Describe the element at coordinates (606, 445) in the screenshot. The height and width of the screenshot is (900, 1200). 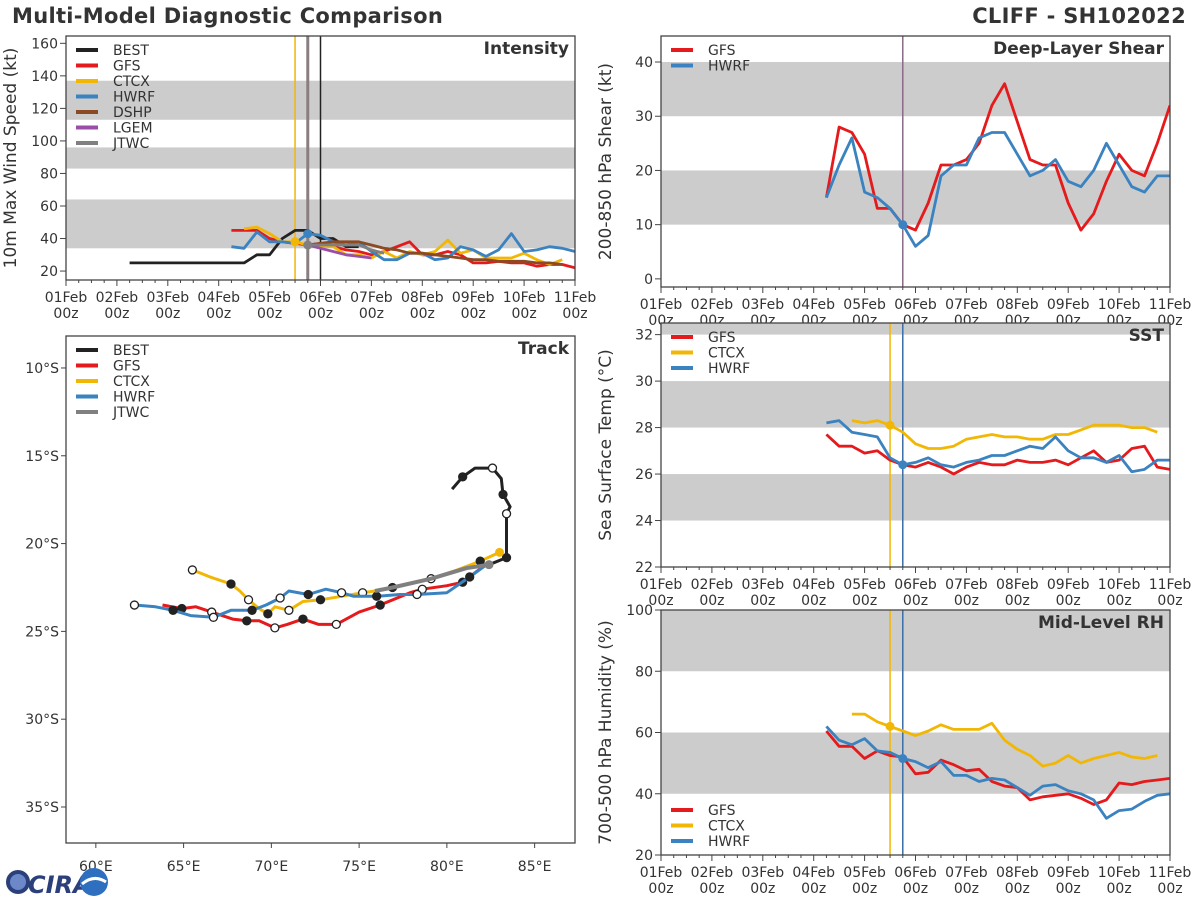
I see `y-axis-label: Sea Surface Temp (°C)` at that location.